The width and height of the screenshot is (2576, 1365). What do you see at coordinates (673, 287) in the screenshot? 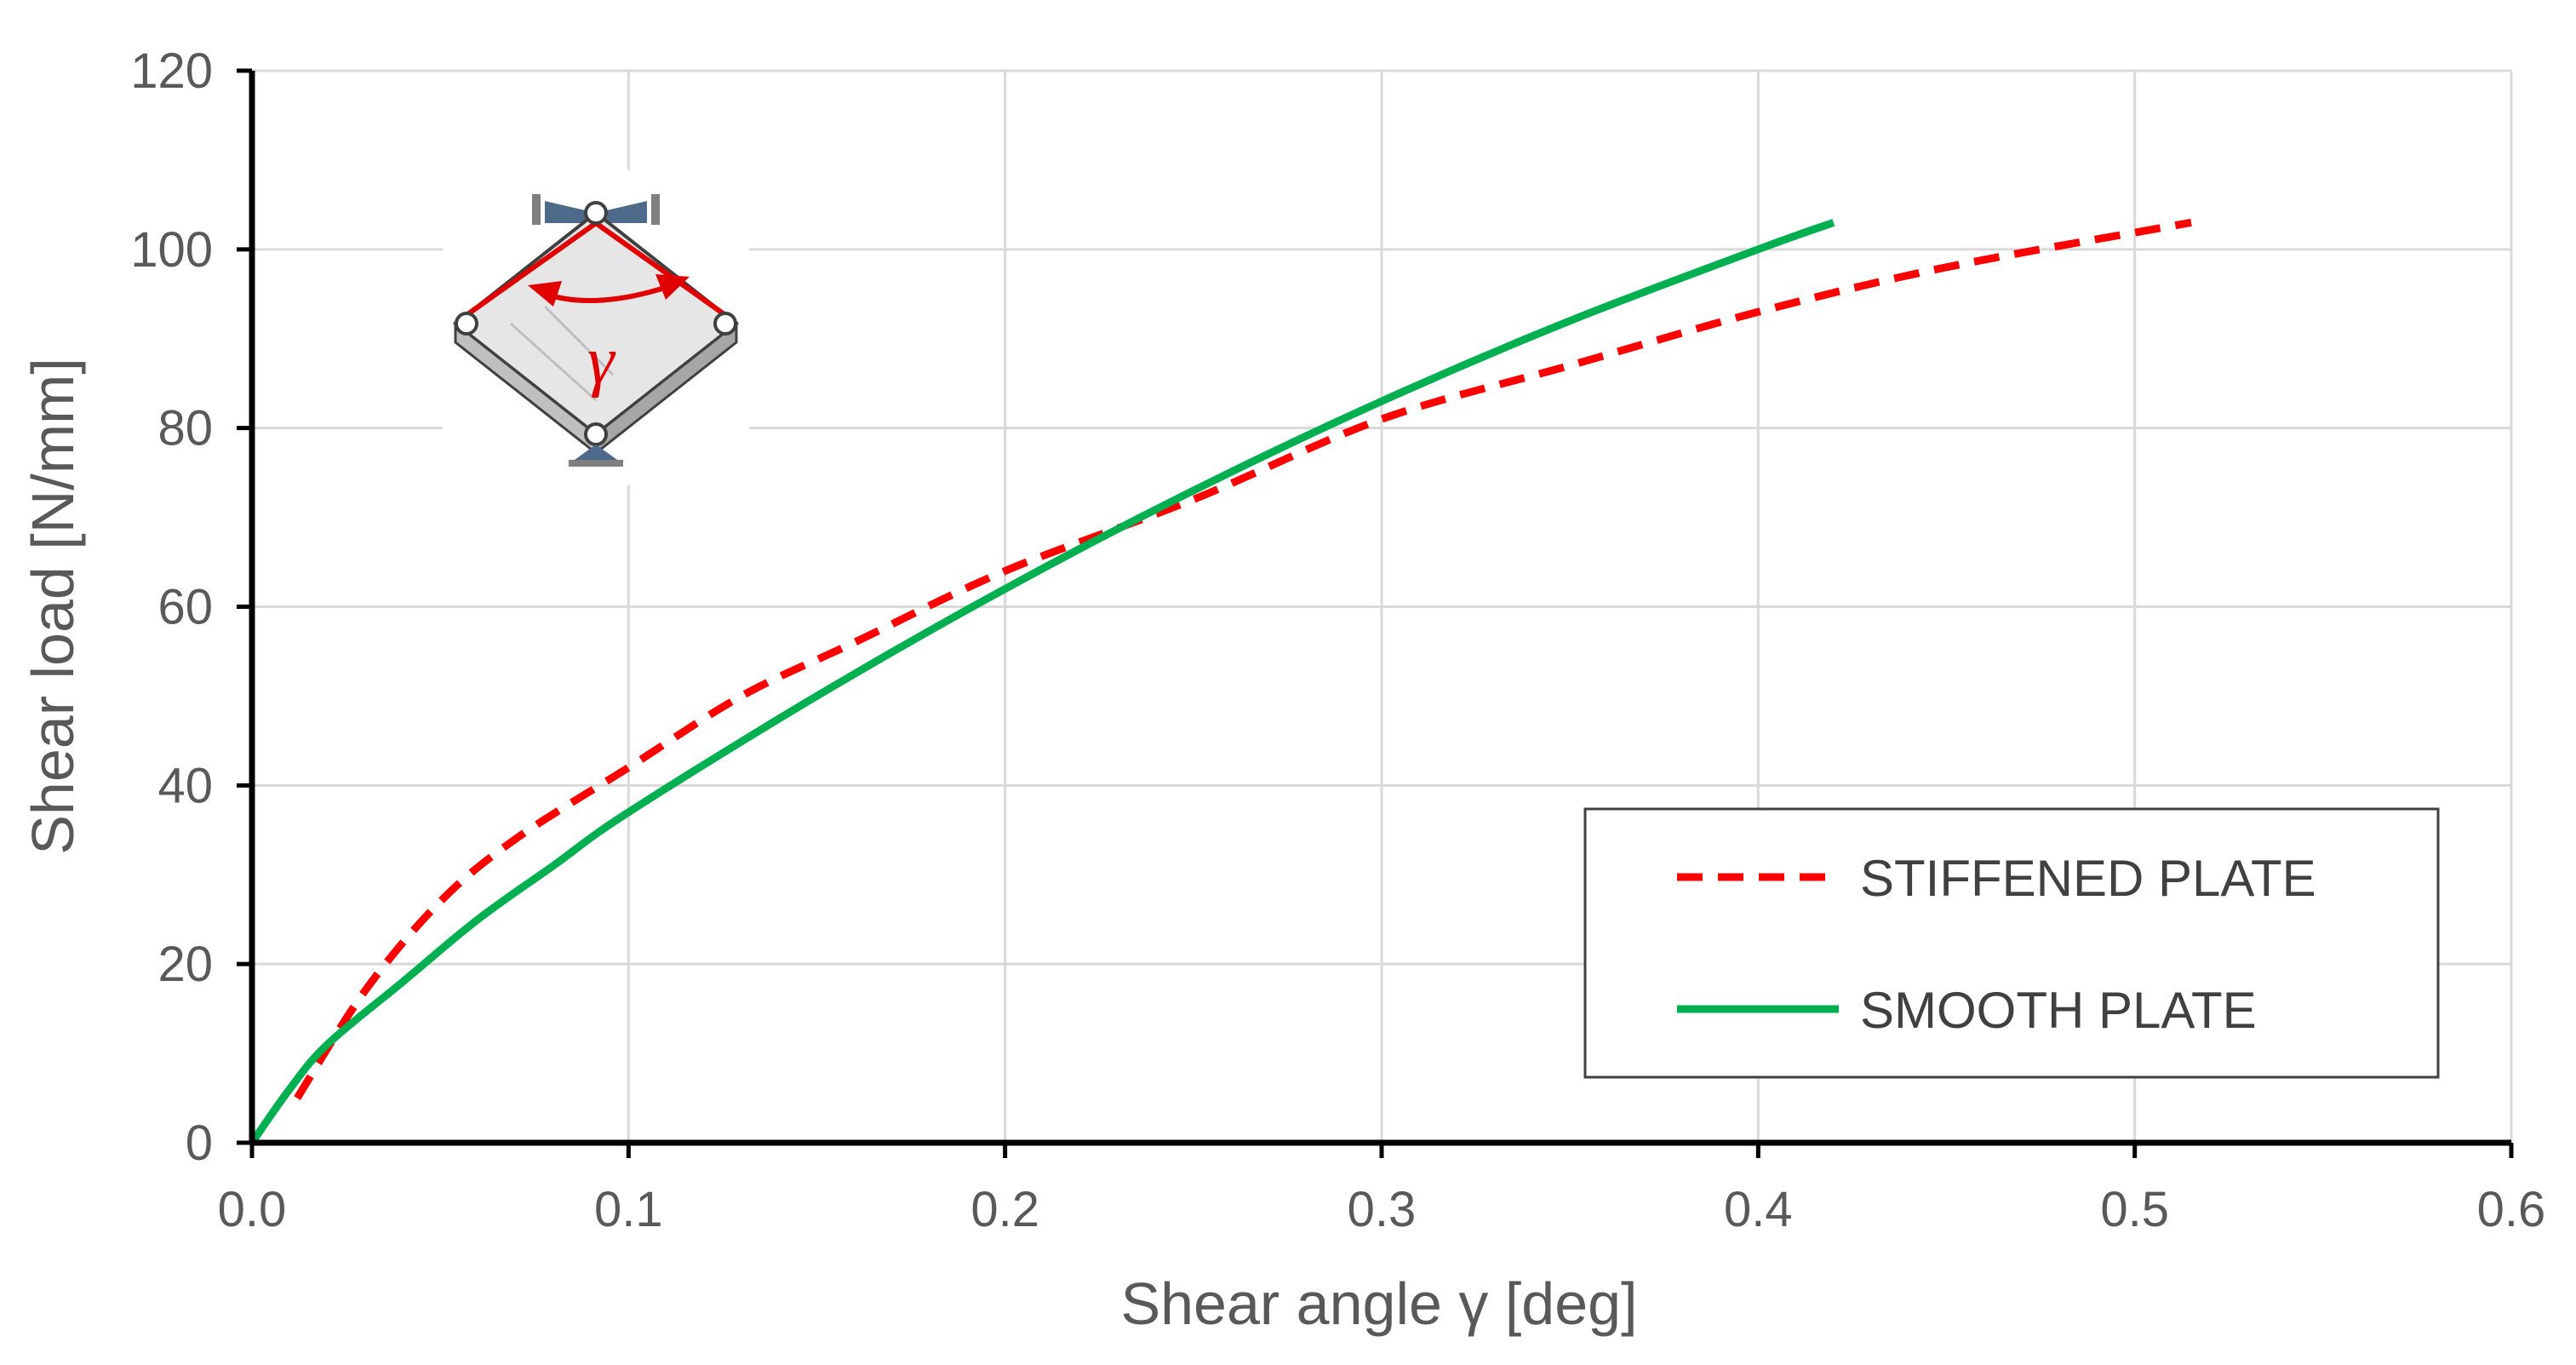
I see `arc-arrow-right-icon` at bounding box center [673, 287].